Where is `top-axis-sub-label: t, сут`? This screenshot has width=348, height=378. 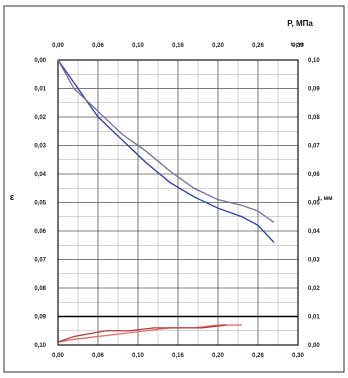
top-axis-sub-label: t, сут is located at coordinates (297, 45).